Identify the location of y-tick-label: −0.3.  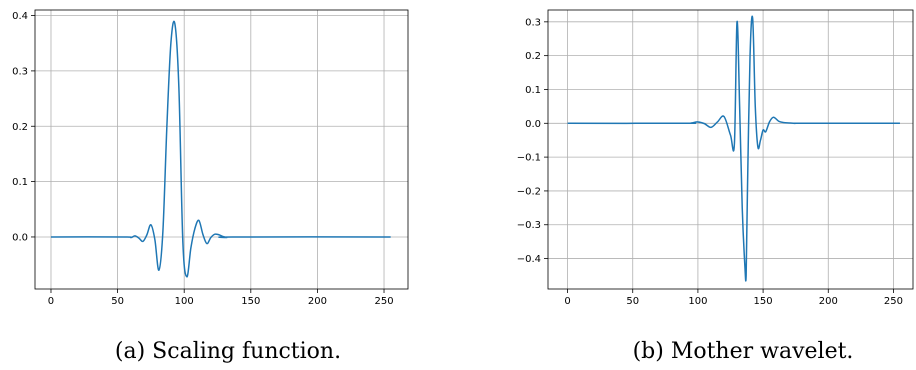
(529, 225).